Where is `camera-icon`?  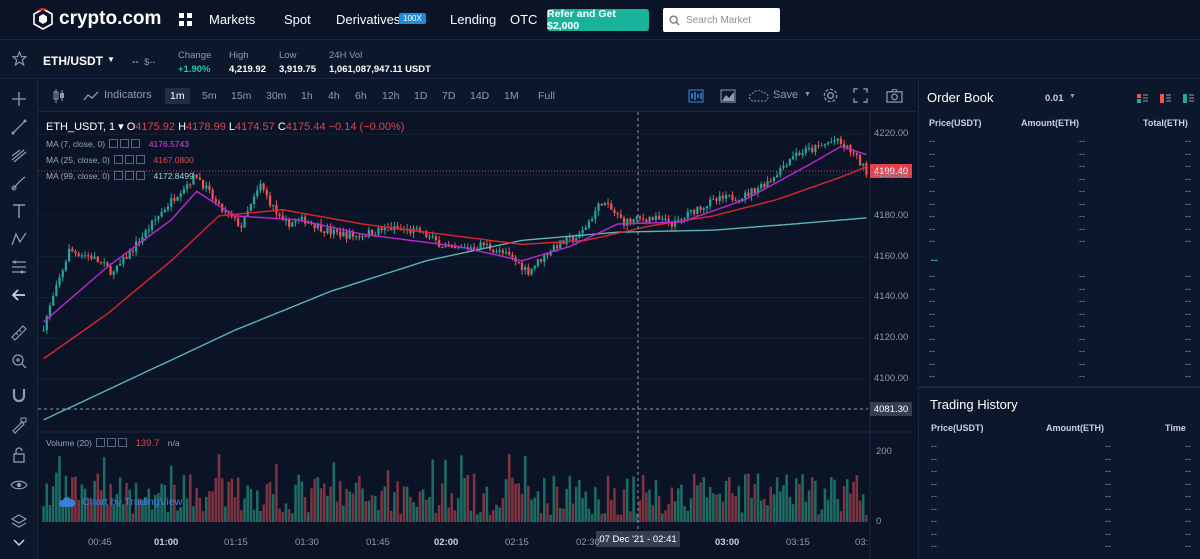 camera-icon is located at coordinates (894, 95).